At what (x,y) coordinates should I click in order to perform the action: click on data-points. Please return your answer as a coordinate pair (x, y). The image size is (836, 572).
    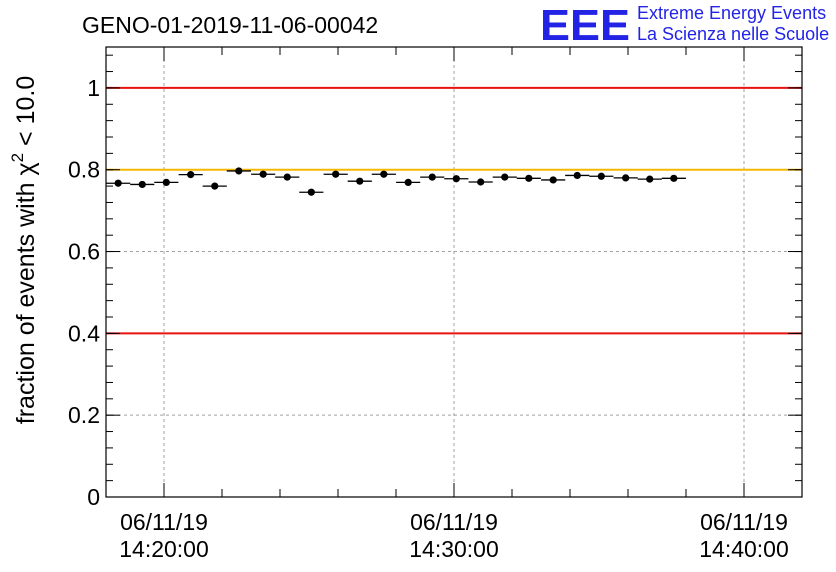
    Looking at the image, I should click on (396, 181).